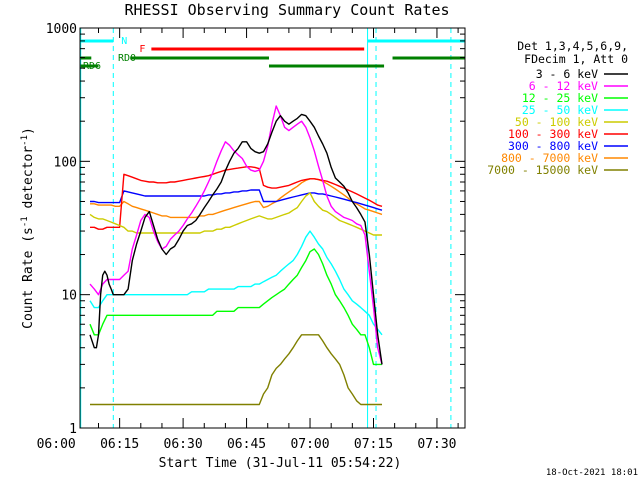 This screenshot has height=480, width=640. Describe the element at coordinates (236, 283) in the screenshot. I see `series-line-25-50-kev` at that location.